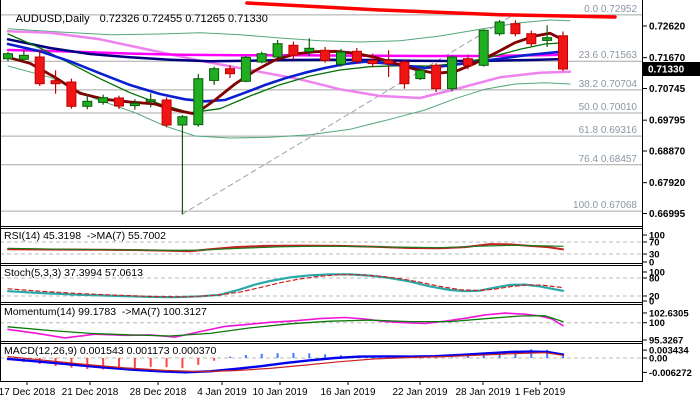  I want to click on time-axis-label: 16 Jan 2019, so click(347, 392).